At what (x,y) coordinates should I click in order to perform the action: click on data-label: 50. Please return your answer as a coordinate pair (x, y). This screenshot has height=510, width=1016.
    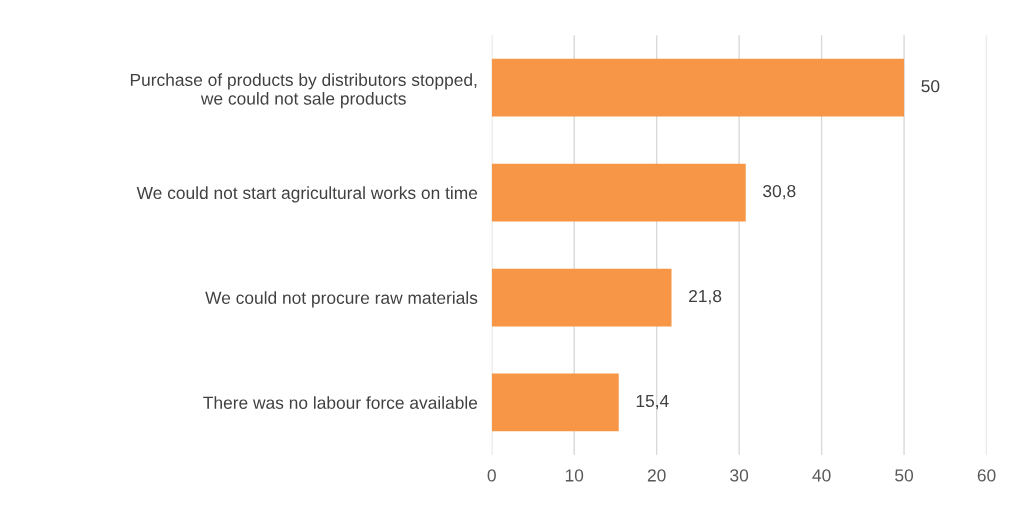
    Looking at the image, I should click on (930, 86).